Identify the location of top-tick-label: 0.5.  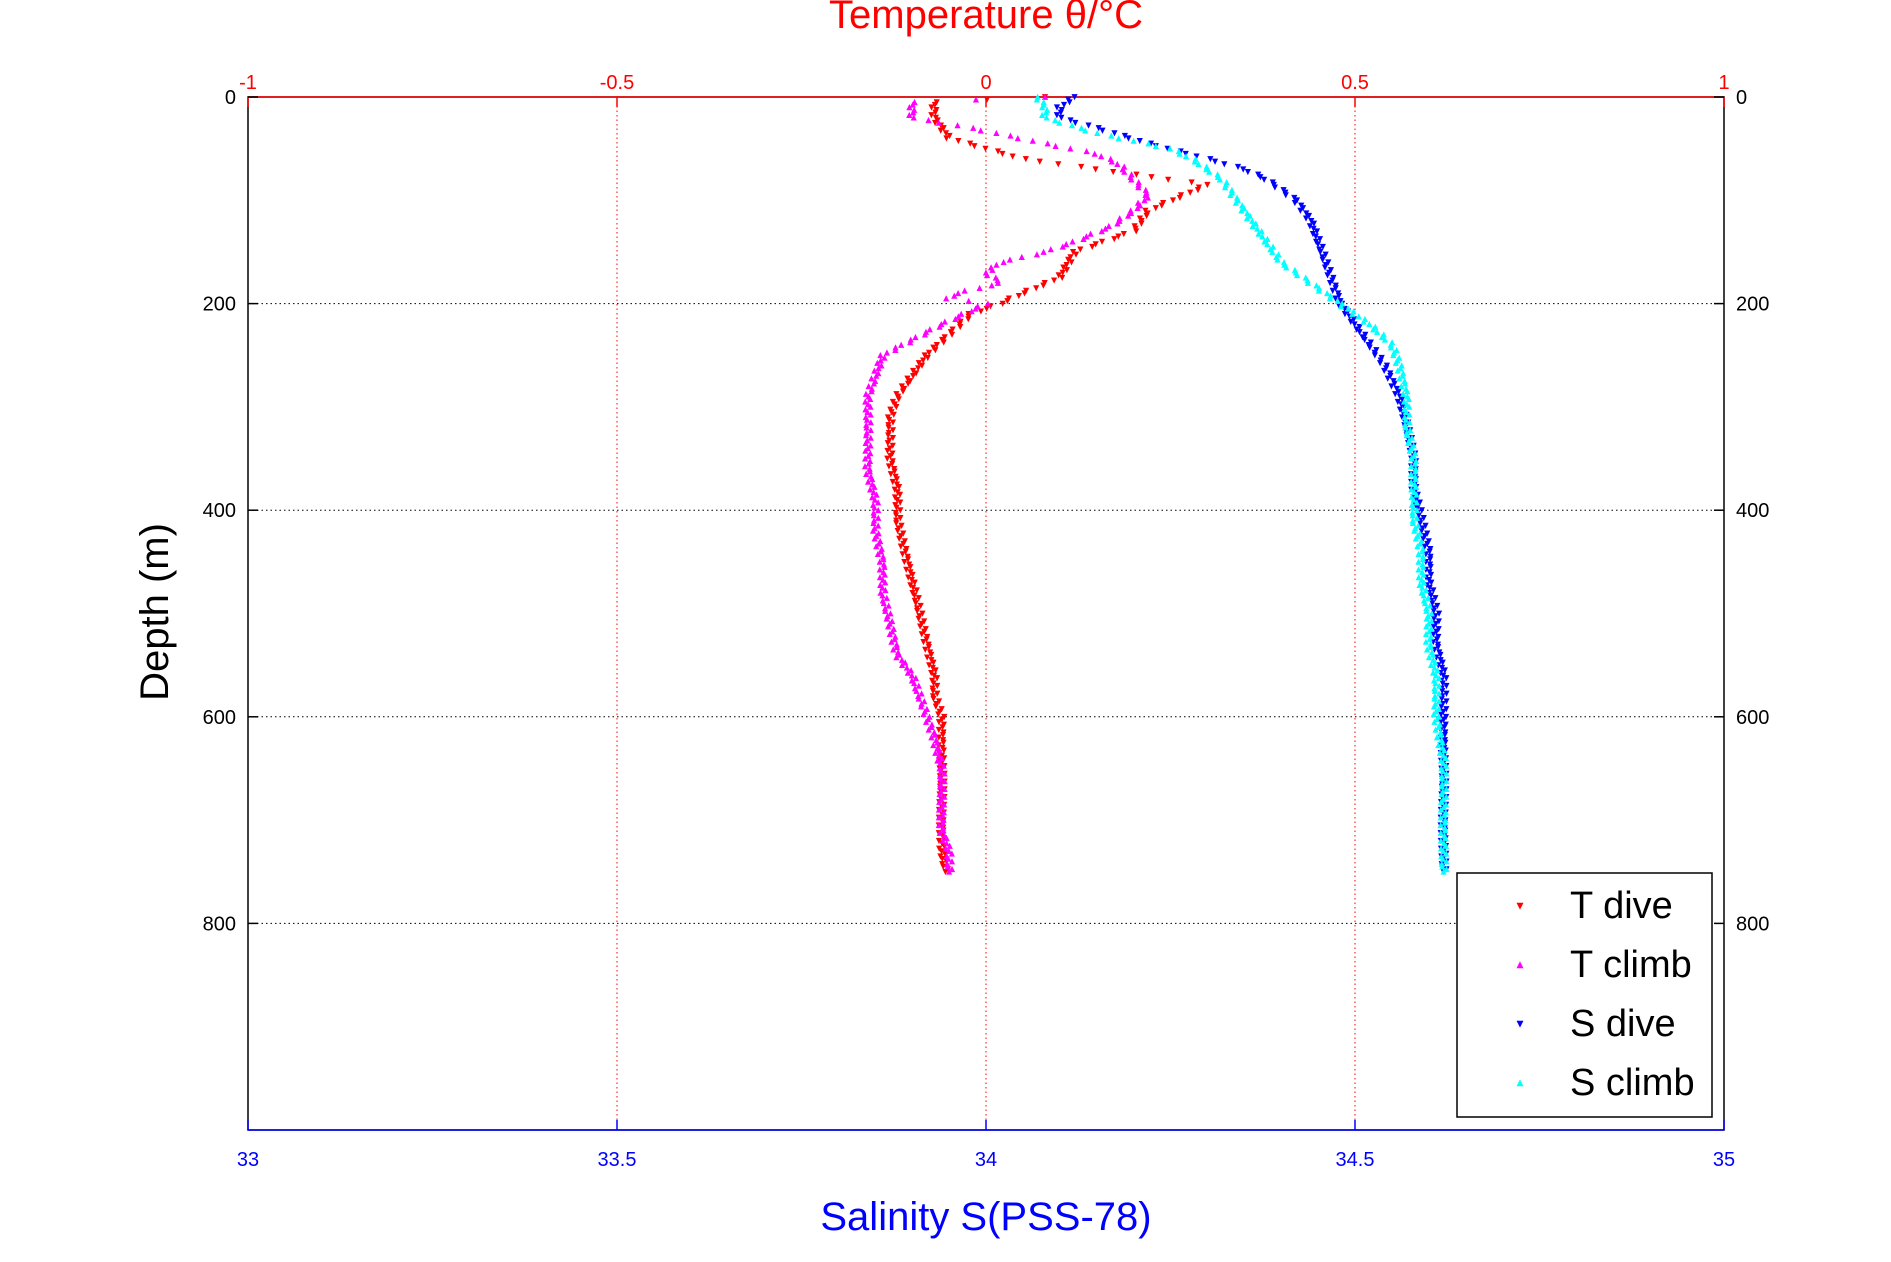
(1355, 83).